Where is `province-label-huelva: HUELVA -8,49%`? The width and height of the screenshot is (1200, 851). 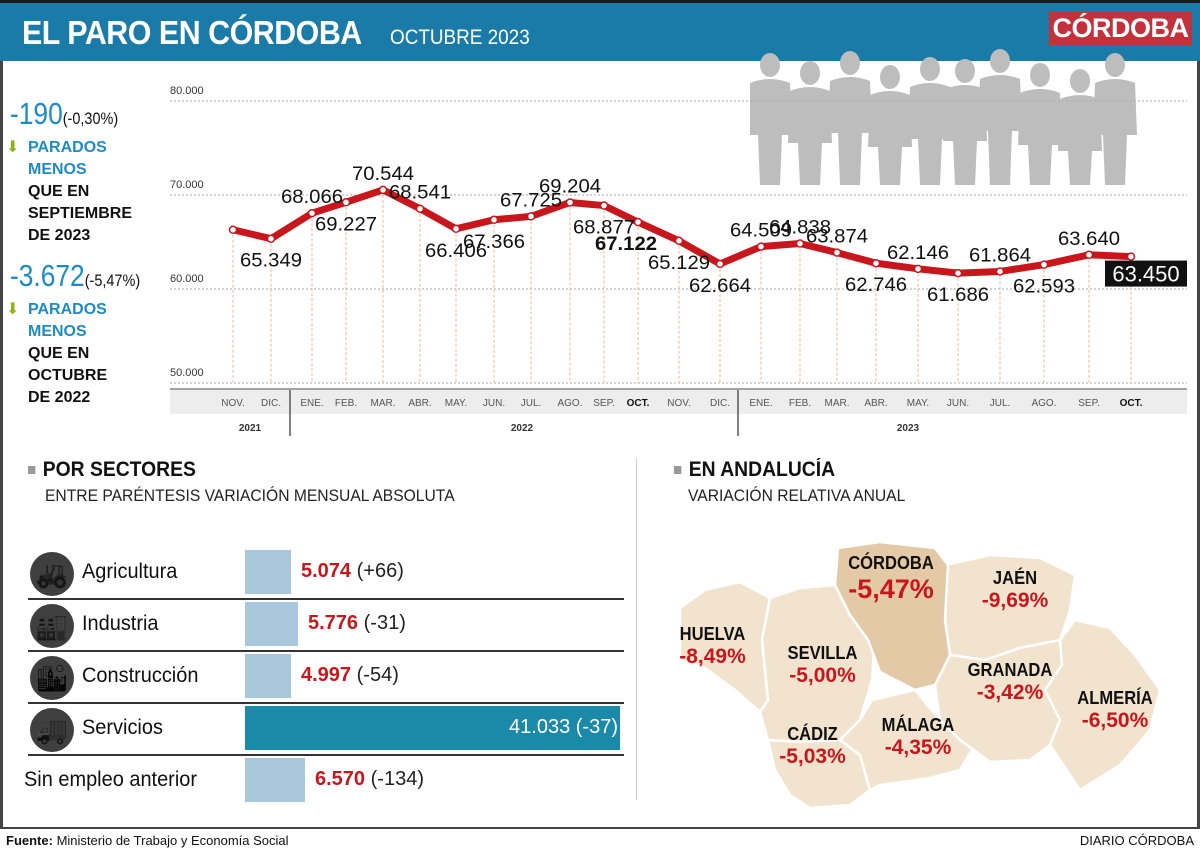
province-label-huelva: HUELVA -8,49% is located at coordinates (712, 646).